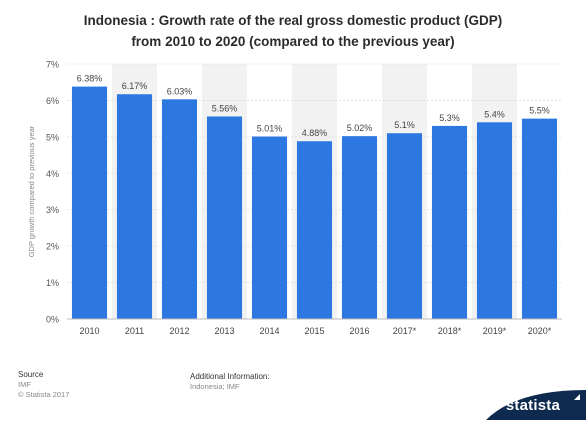 This screenshot has width=586, height=425. Describe the element at coordinates (134, 331) in the screenshot. I see `x-tick-label: 2011` at that location.